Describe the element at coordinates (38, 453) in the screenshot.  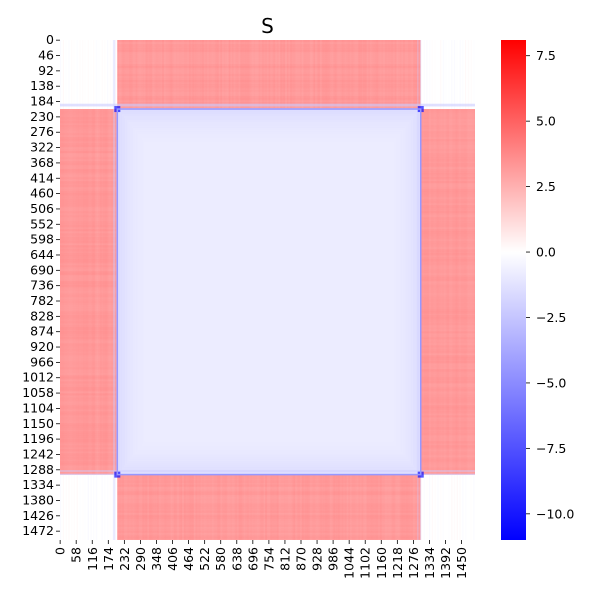
I see `y-tick-label: 1242` at that location.